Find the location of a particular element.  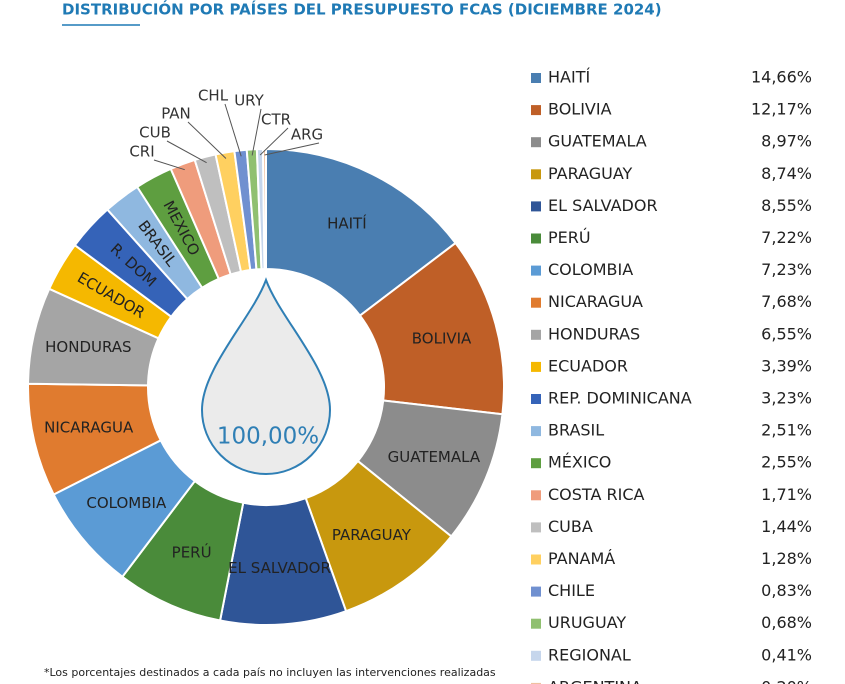

slice-label: EL SALVADOR is located at coordinates (279, 568).